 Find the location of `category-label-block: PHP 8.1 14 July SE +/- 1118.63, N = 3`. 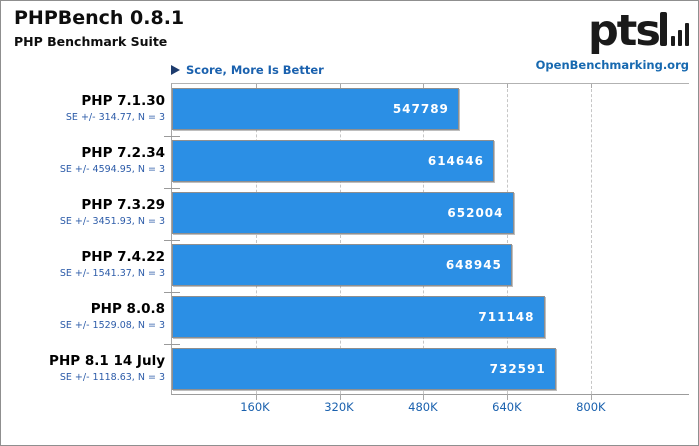

category-label-block: PHP 8.1 14 July SE +/- 1118.63, N = 3 is located at coordinates (83, 369).